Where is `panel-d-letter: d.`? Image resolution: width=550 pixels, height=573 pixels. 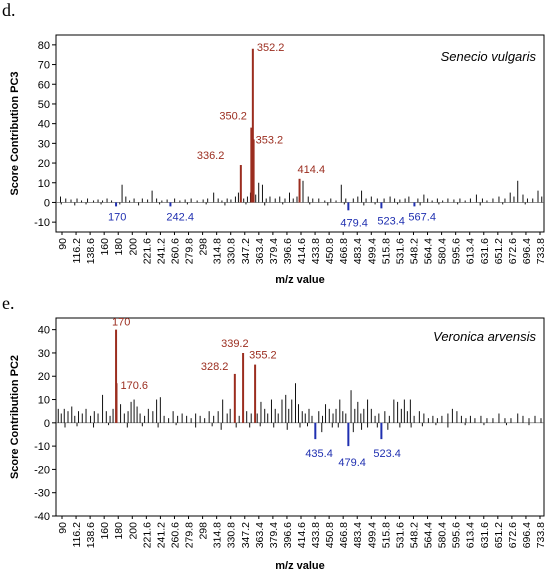
panel-d-letter: d. is located at coordinates (9, 10).